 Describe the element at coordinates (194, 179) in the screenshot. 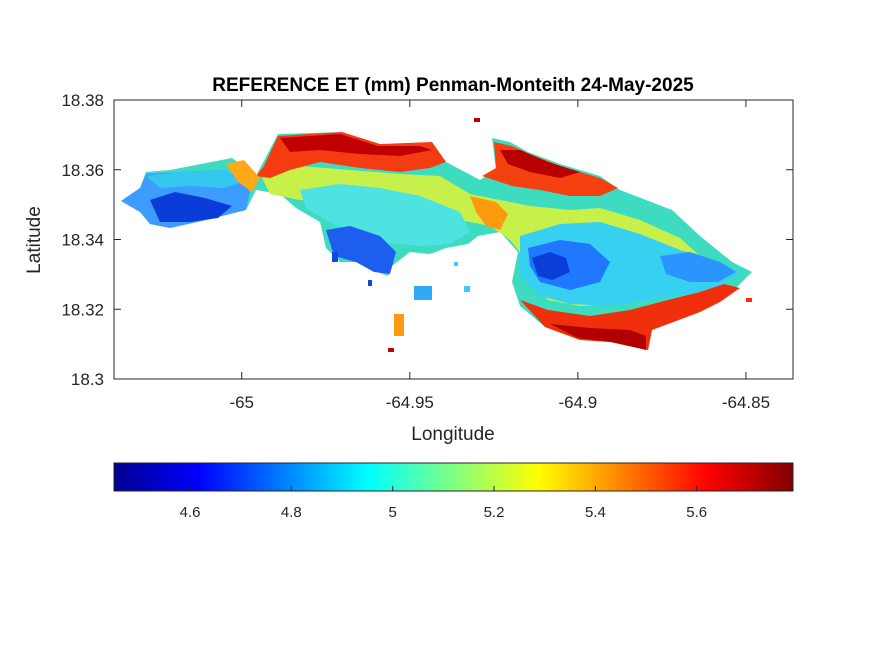

I see `west-cyan-edge` at that location.